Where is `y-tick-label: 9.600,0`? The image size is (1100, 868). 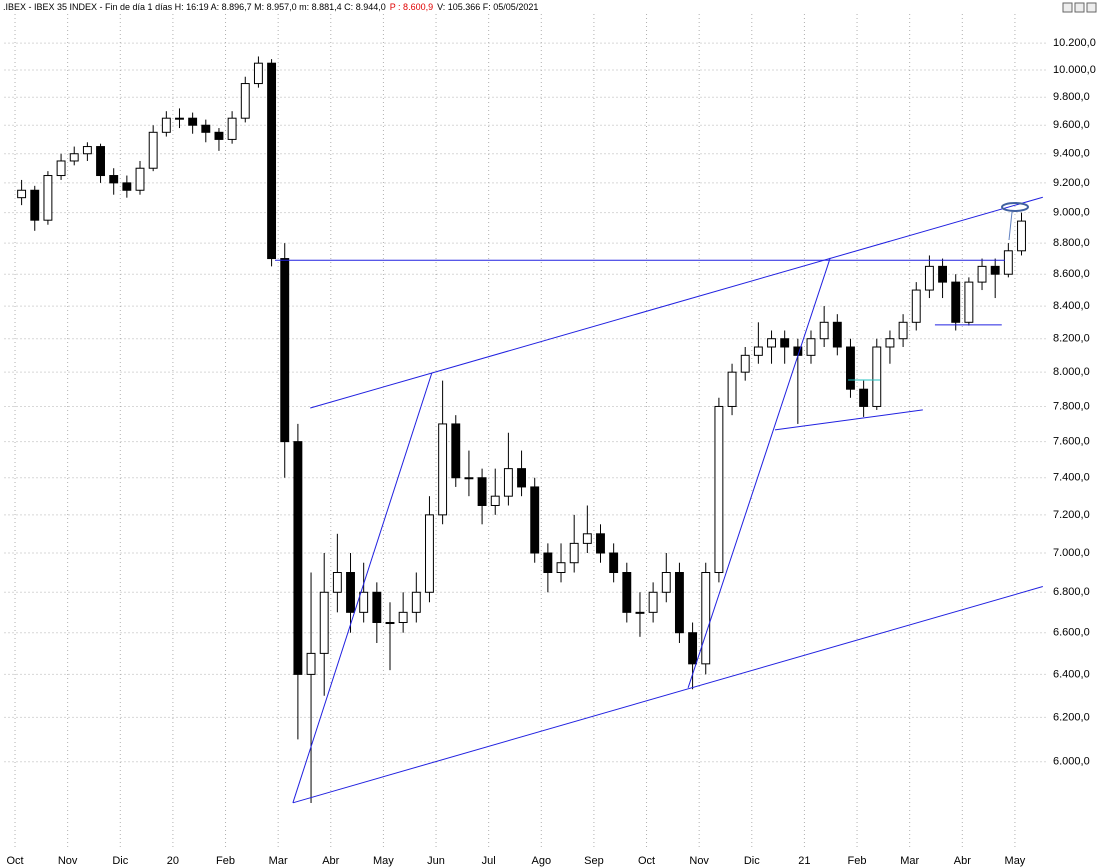
y-tick-label: 9.600,0 is located at coordinates (1071, 125).